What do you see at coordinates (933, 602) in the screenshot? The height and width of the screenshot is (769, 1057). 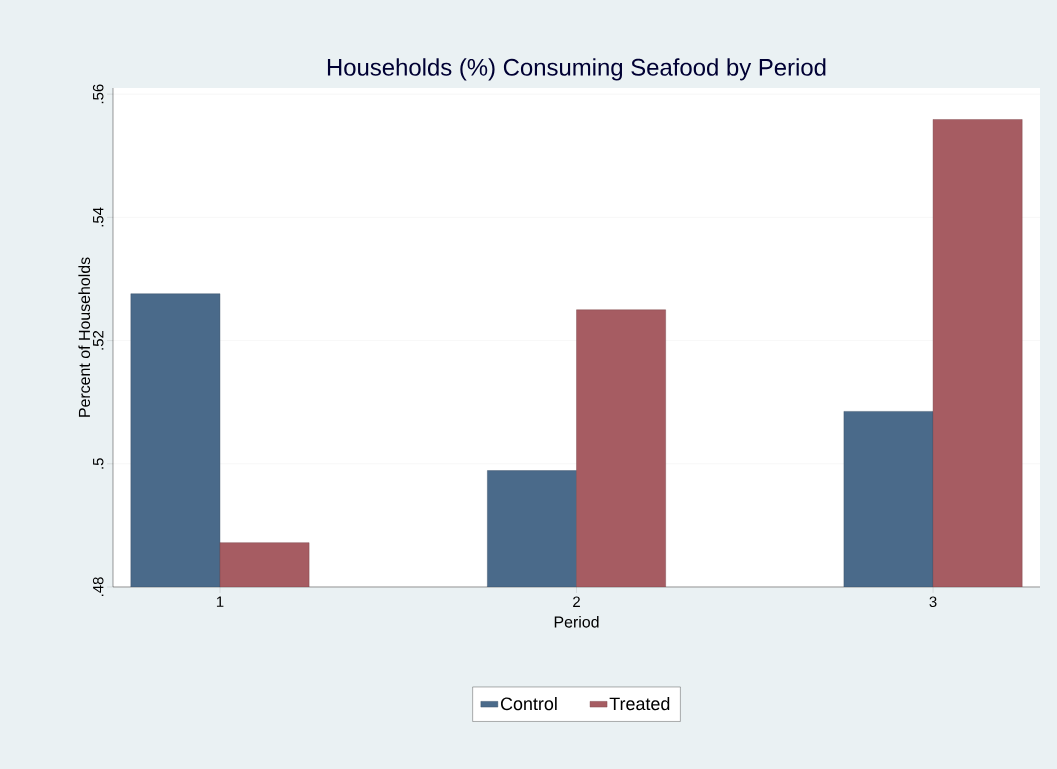 I see `x-tick-label: 3` at bounding box center [933, 602].